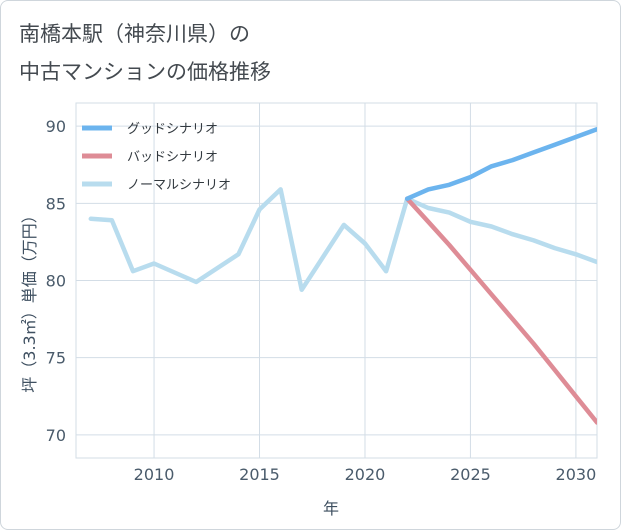  I want to click on x-axis-label: 年, so click(331, 508).